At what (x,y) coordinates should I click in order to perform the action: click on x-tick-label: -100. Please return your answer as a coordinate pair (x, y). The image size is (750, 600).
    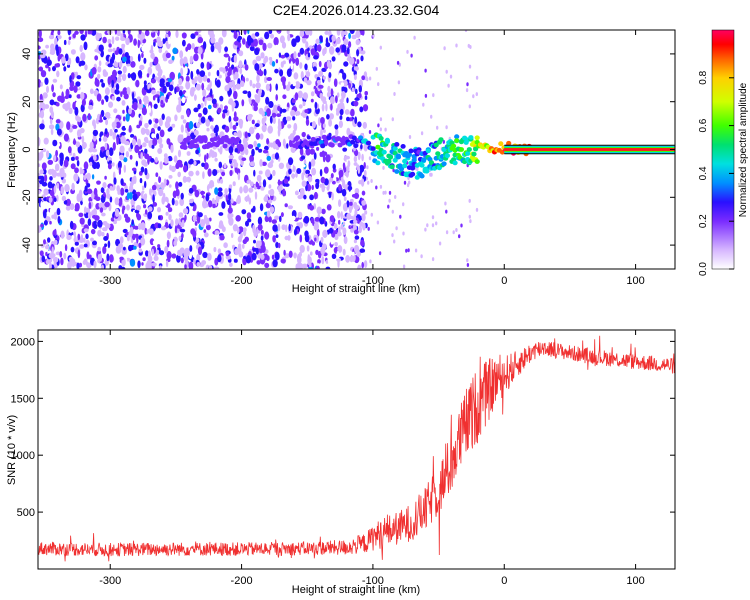
    Looking at the image, I should click on (373, 281).